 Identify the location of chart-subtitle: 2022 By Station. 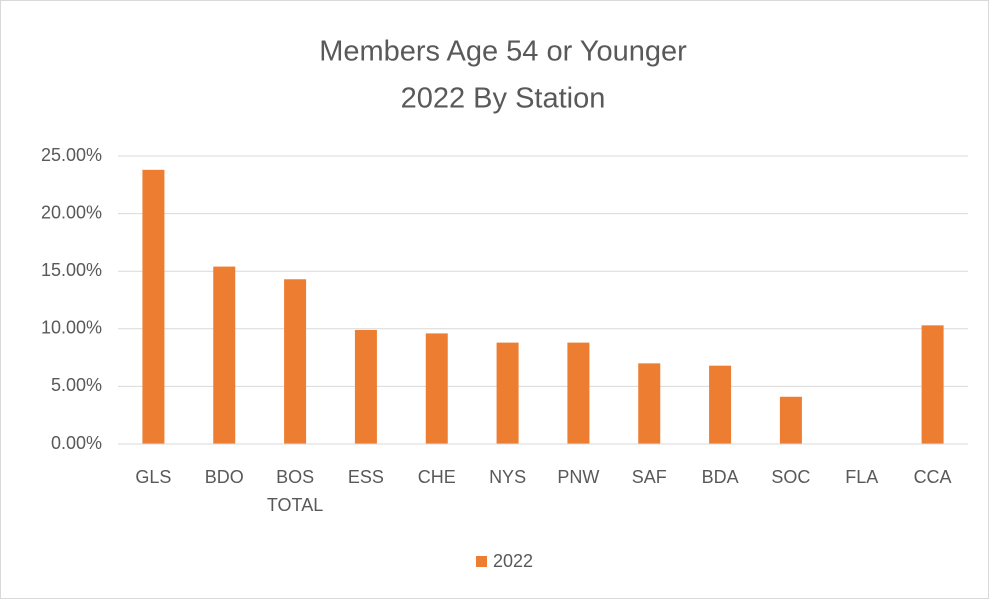
(503, 99).